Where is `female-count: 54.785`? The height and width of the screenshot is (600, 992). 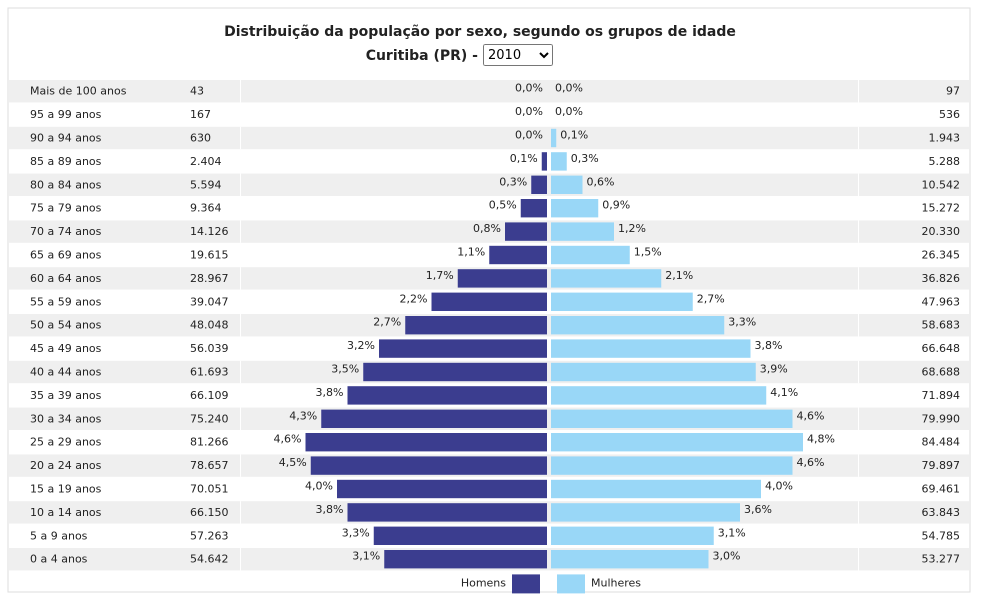 female-count: 54.785 is located at coordinates (941, 535).